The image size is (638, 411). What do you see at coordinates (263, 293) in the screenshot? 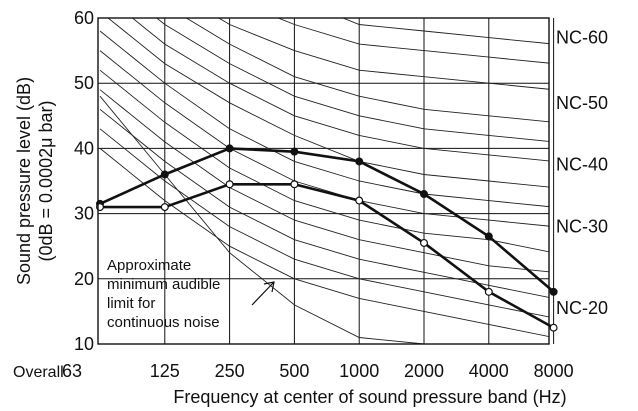
I see `annotation-arrow` at bounding box center [263, 293].